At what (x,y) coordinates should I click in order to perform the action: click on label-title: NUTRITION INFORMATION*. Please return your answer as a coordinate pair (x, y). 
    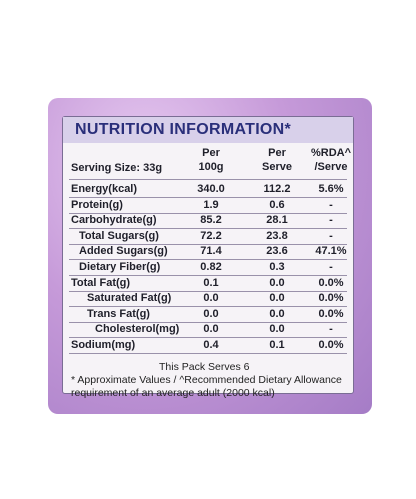
    Looking at the image, I should click on (208, 130).